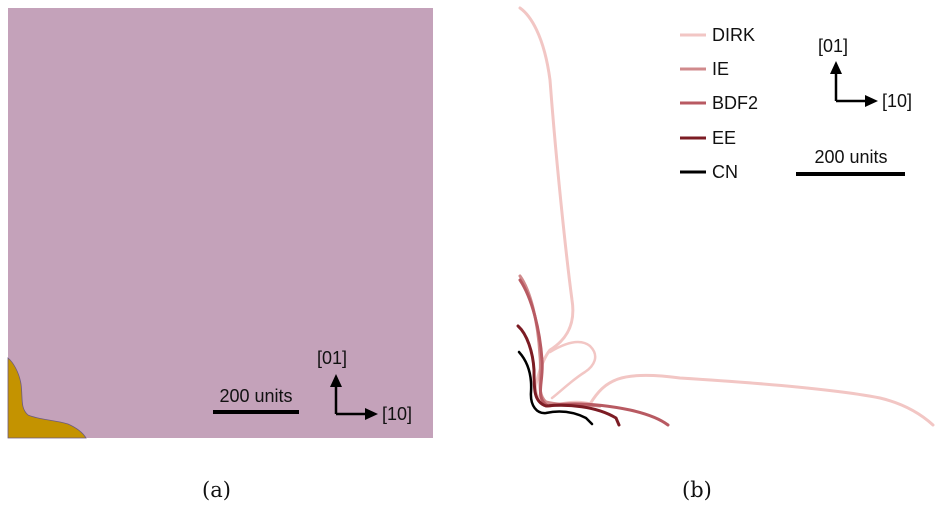  I want to click on curve-ee, so click(568, 375).